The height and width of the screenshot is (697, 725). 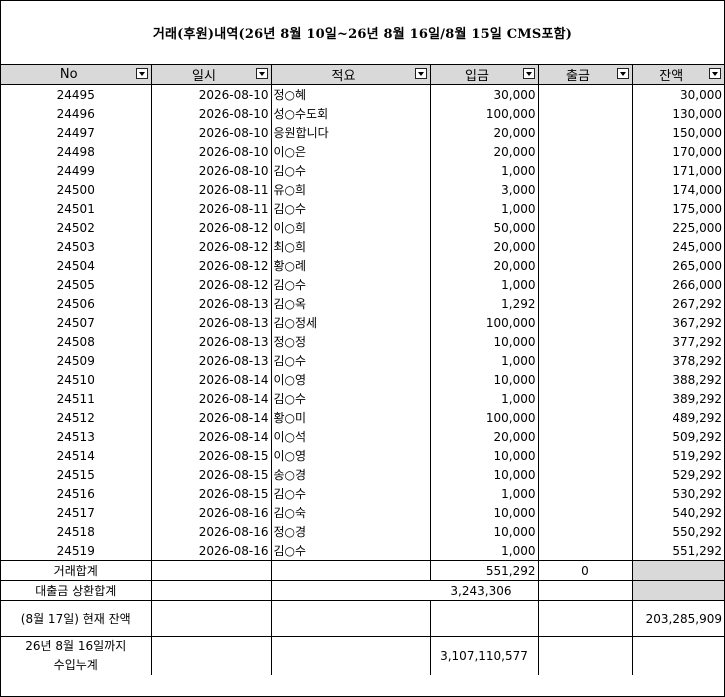 I want to click on row-balance: 170,000, so click(x=697, y=151).